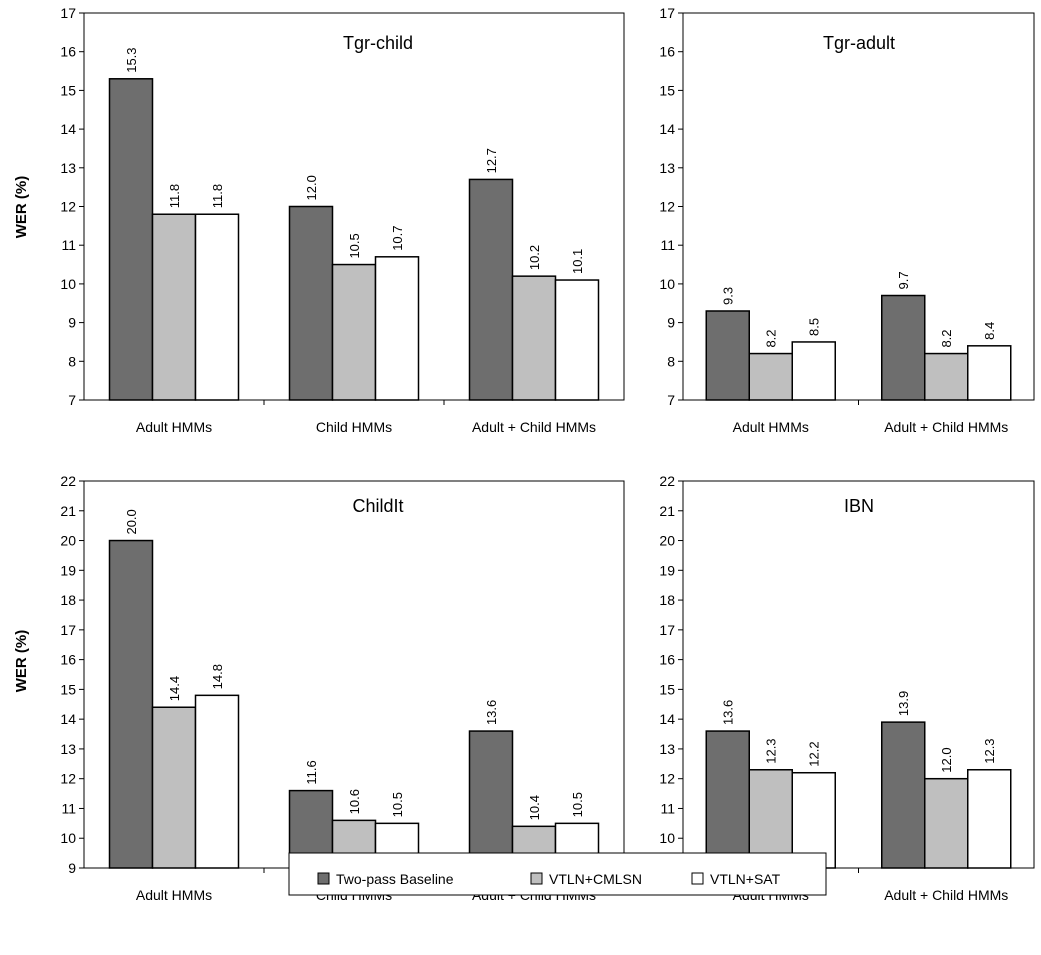  What do you see at coordinates (354, 427) in the screenshot?
I see `category-label: Child HMMs` at bounding box center [354, 427].